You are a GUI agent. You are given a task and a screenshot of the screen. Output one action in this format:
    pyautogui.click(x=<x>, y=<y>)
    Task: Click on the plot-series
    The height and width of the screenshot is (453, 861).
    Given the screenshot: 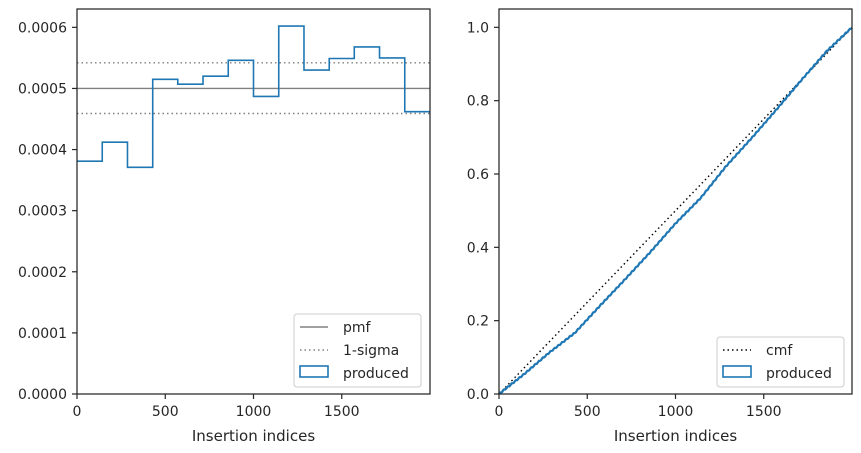 What is the action you would take?
    pyautogui.click(x=253, y=97)
    